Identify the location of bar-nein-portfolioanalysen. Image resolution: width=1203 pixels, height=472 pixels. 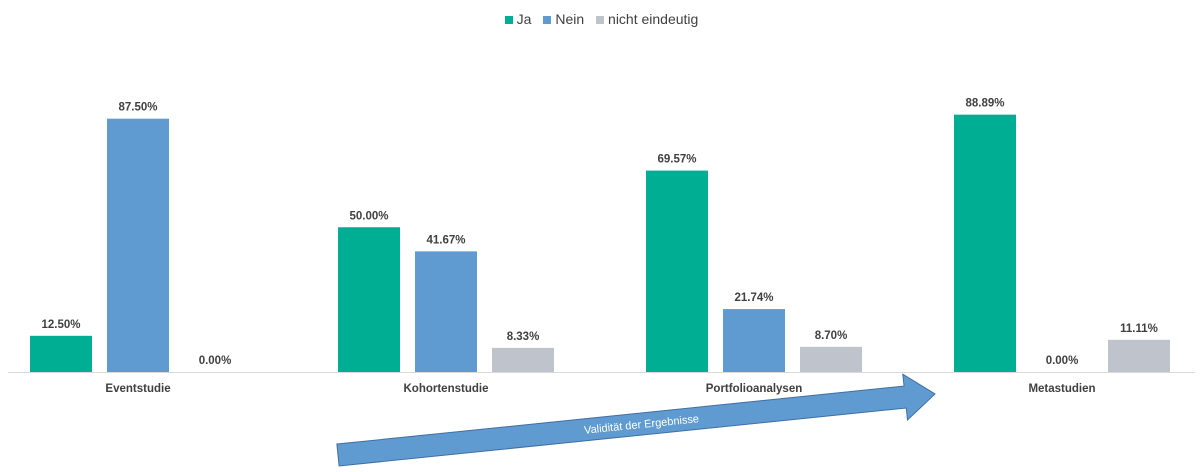
(754, 340).